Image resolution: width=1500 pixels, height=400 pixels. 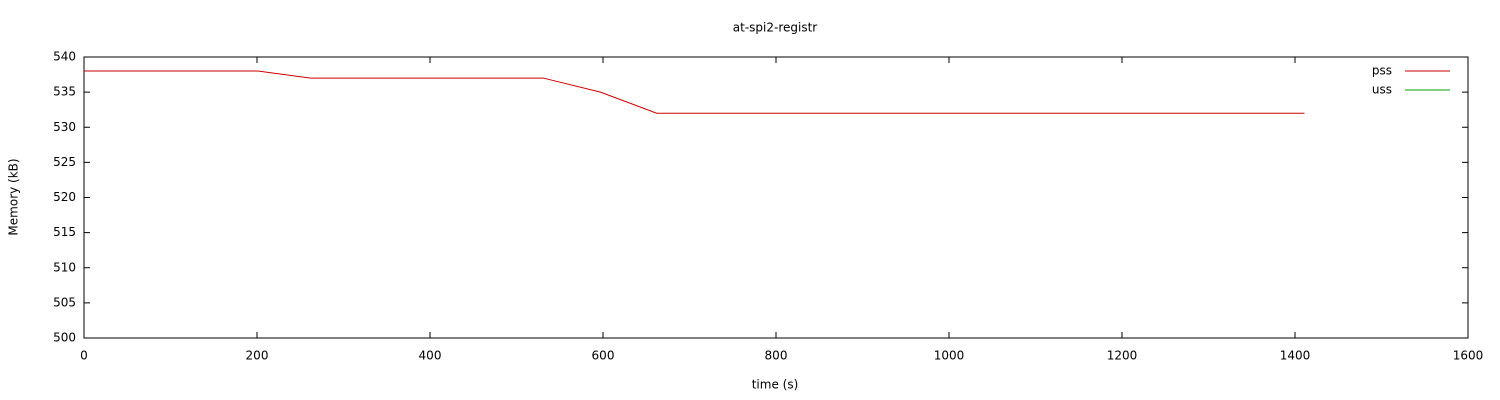 I want to click on x-tick-label: 1200, so click(x=1122, y=356).